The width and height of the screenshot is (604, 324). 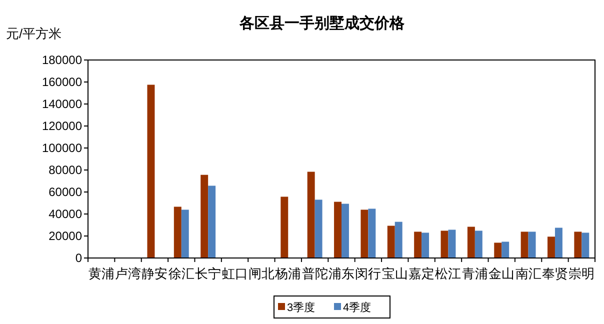 What do you see at coordinates (65, 170) in the screenshot?
I see `y-tick-label: 80000` at bounding box center [65, 170].